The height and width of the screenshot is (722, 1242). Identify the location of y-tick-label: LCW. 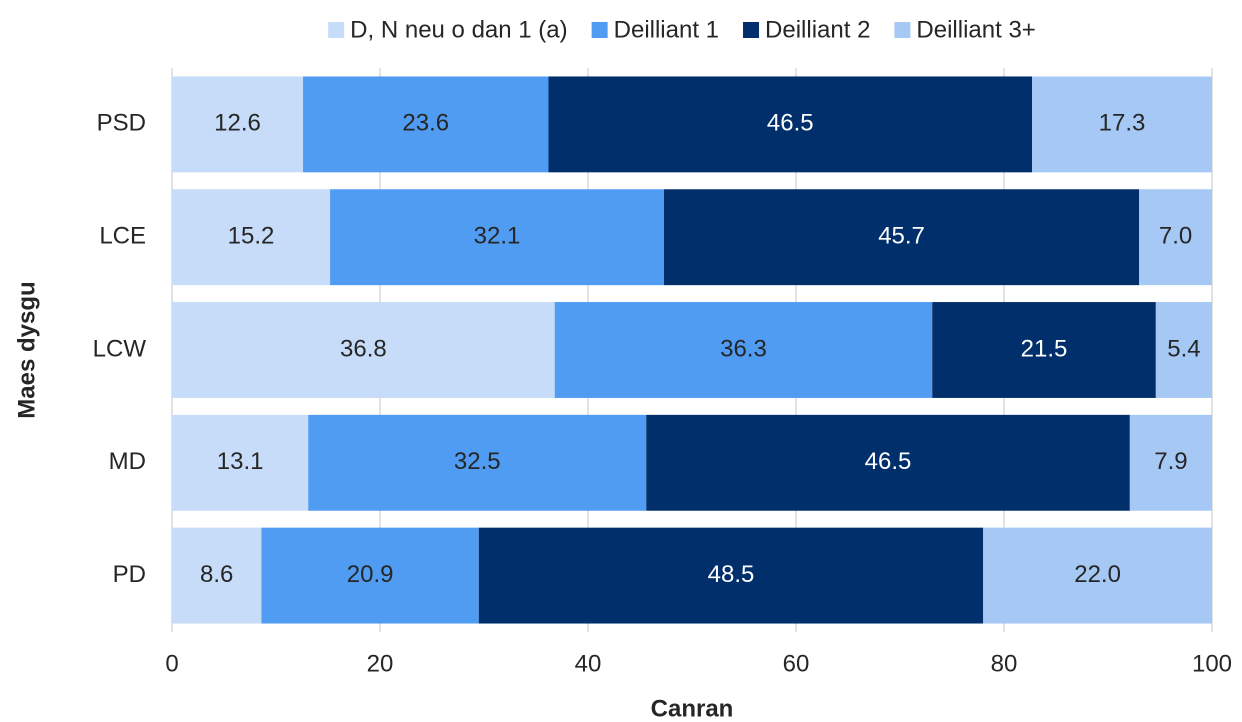
(120, 348).